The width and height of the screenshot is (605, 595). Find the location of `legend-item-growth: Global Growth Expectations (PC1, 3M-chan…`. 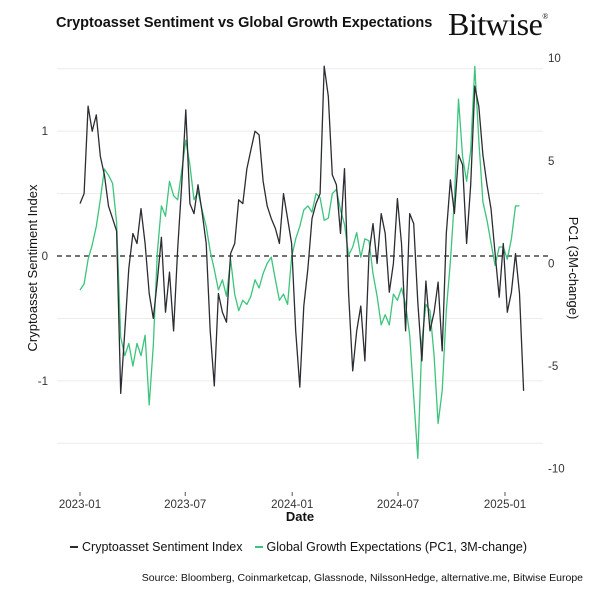

legend-item-growth: Global Growth Expectations (PC1, 3M-chan… is located at coordinates (391, 547).